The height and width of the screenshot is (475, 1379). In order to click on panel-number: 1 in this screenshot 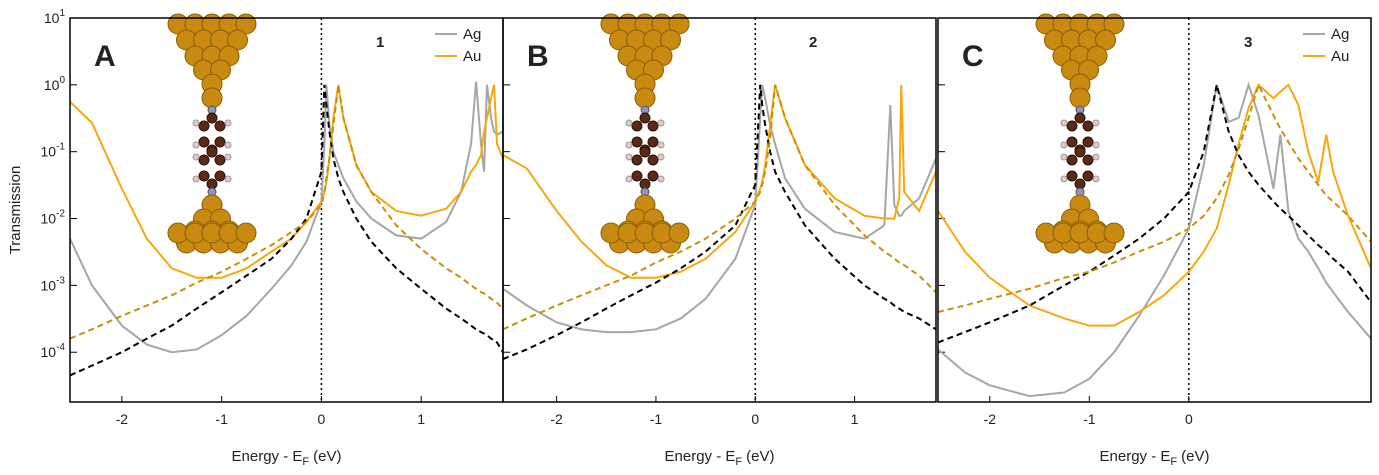, I will do `click(380, 42)`.